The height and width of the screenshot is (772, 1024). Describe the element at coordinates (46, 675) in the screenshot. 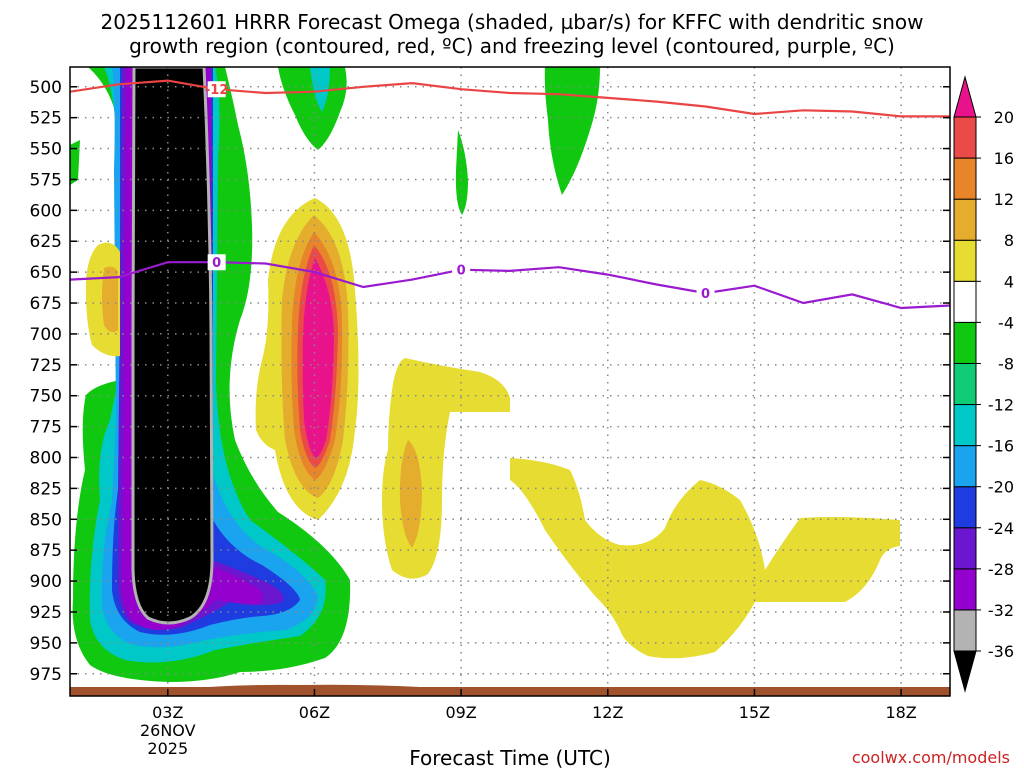

I see `y-tick-label: 975` at that location.